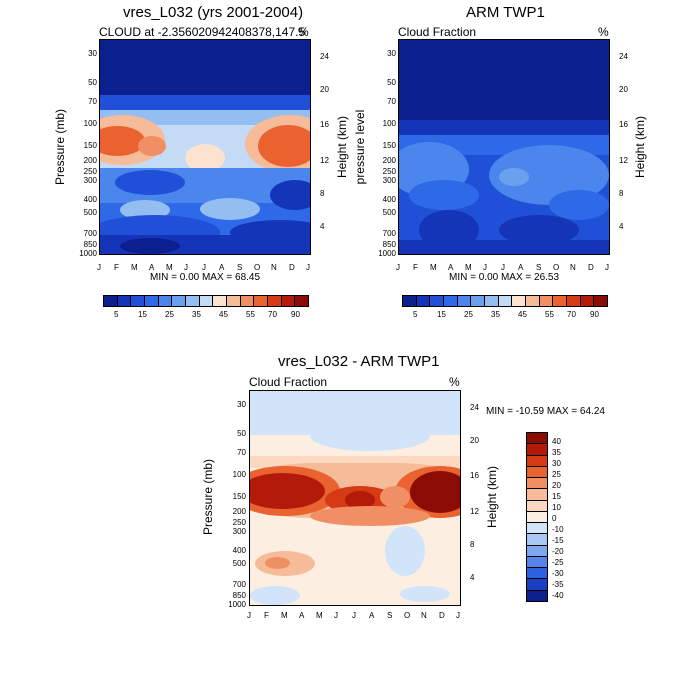 This screenshot has width=700, height=700. Describe the element at coordinates (205, 277) in the screenshot. I see `min-max-label: MIN = 0.00 MAX = 68.45` at that location.